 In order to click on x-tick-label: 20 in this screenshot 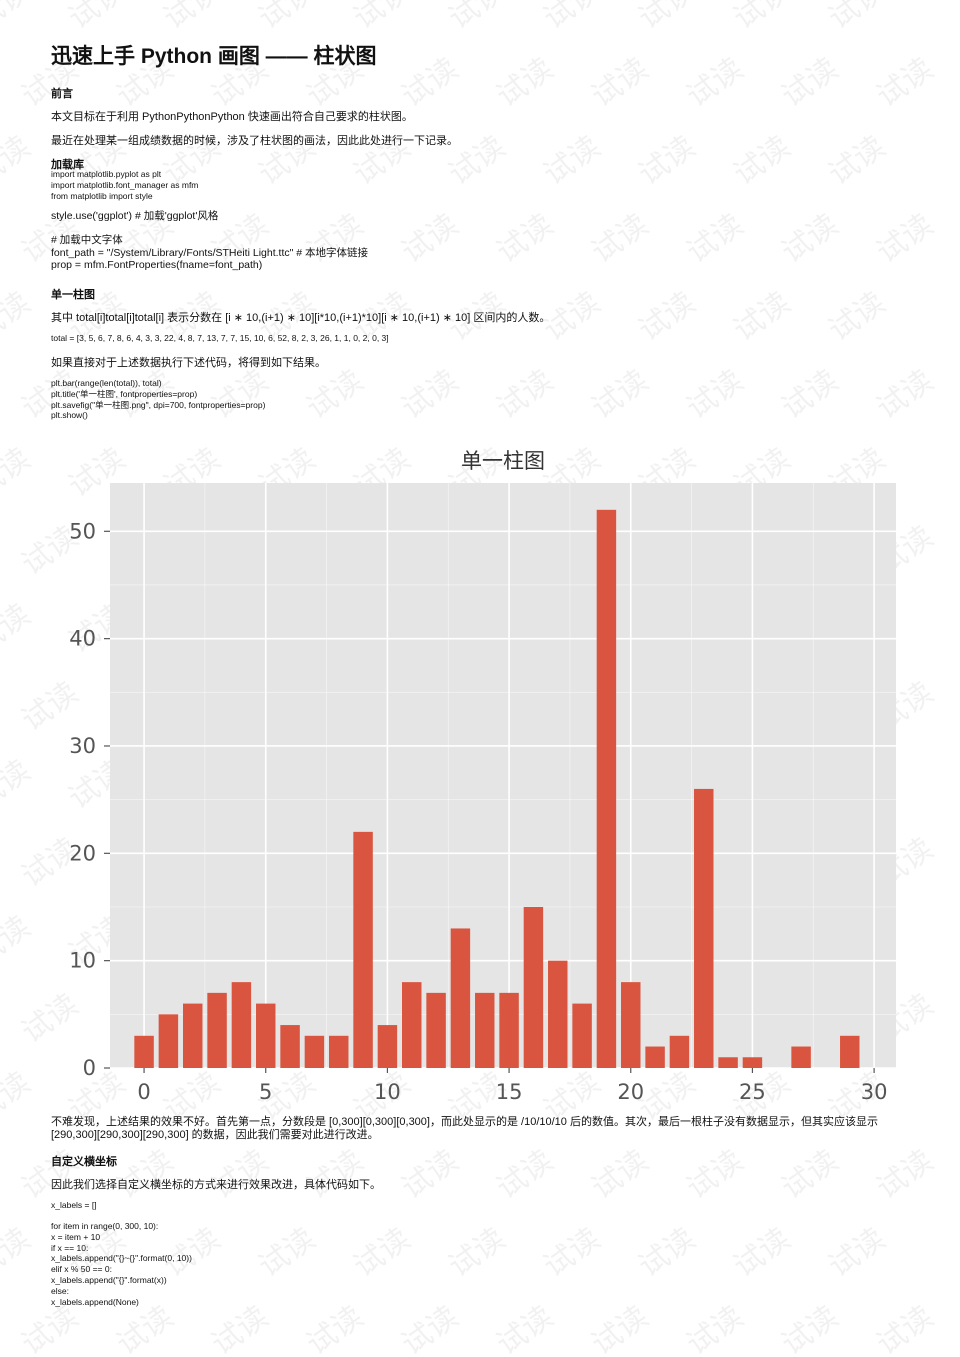, I will do `click(630, 1092)`.